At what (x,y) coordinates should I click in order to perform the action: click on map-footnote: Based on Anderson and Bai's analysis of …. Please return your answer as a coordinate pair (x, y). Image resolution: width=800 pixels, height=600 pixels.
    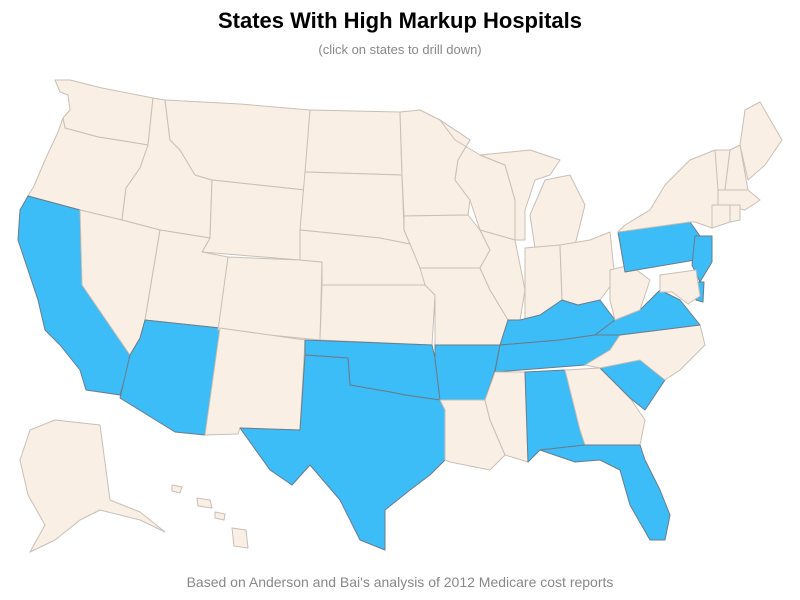
    Looking at the image, I should click on (400, 582).